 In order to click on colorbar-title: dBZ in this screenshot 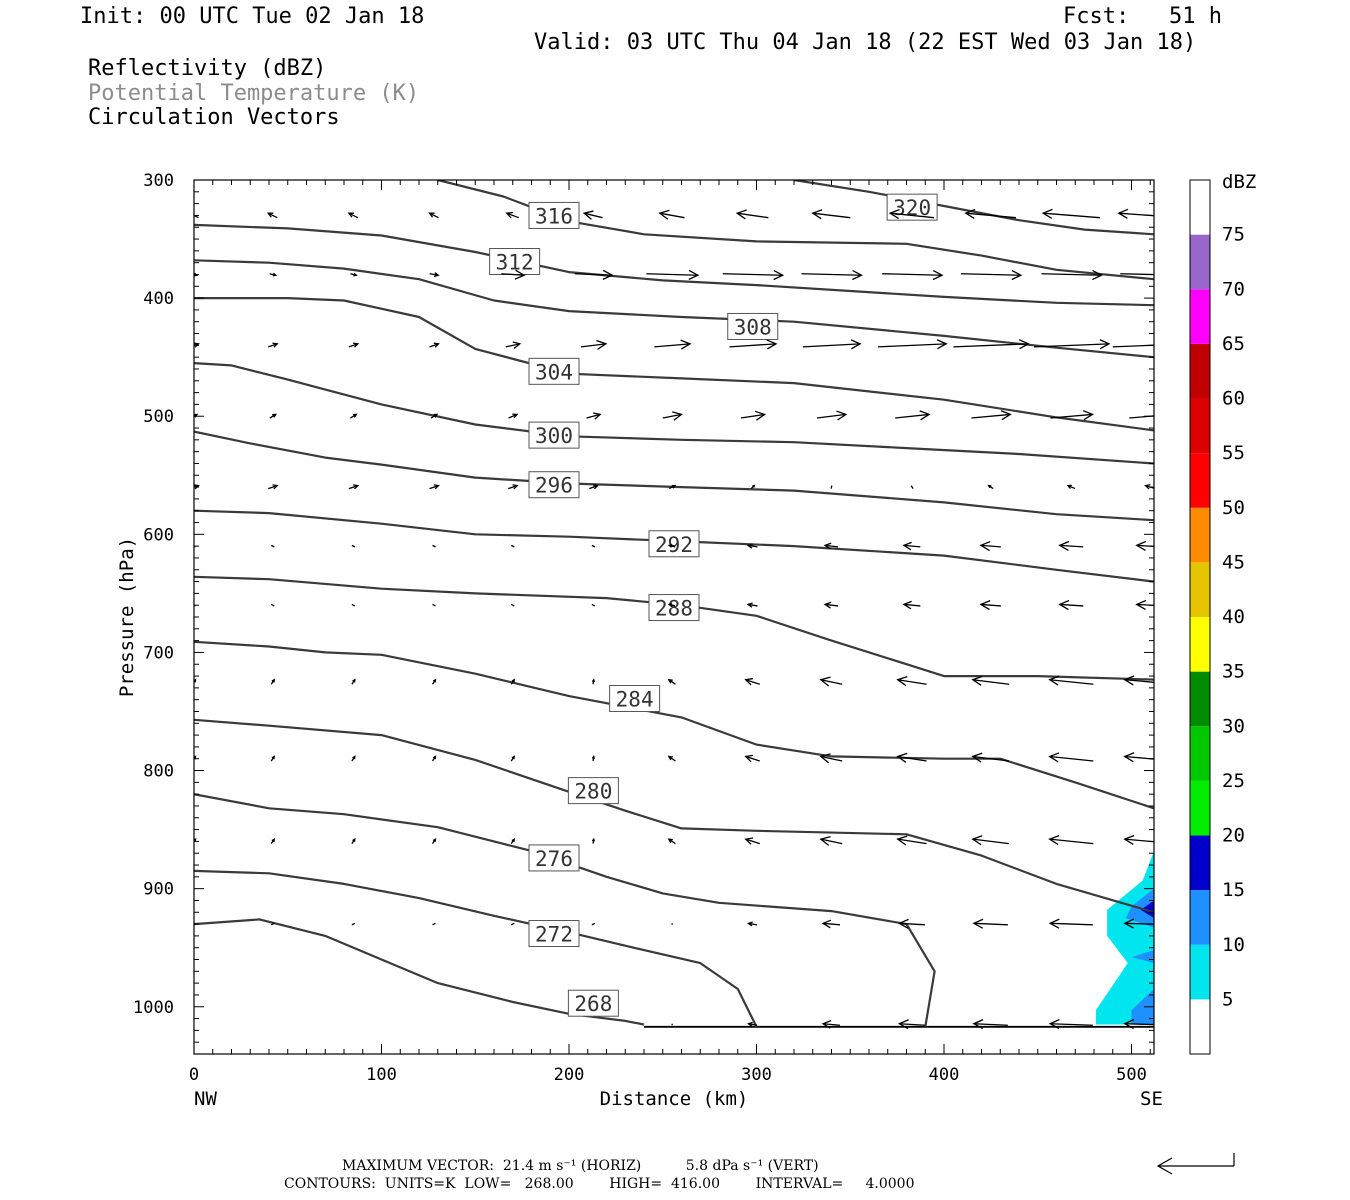, I will do `click(1239, 182)`.